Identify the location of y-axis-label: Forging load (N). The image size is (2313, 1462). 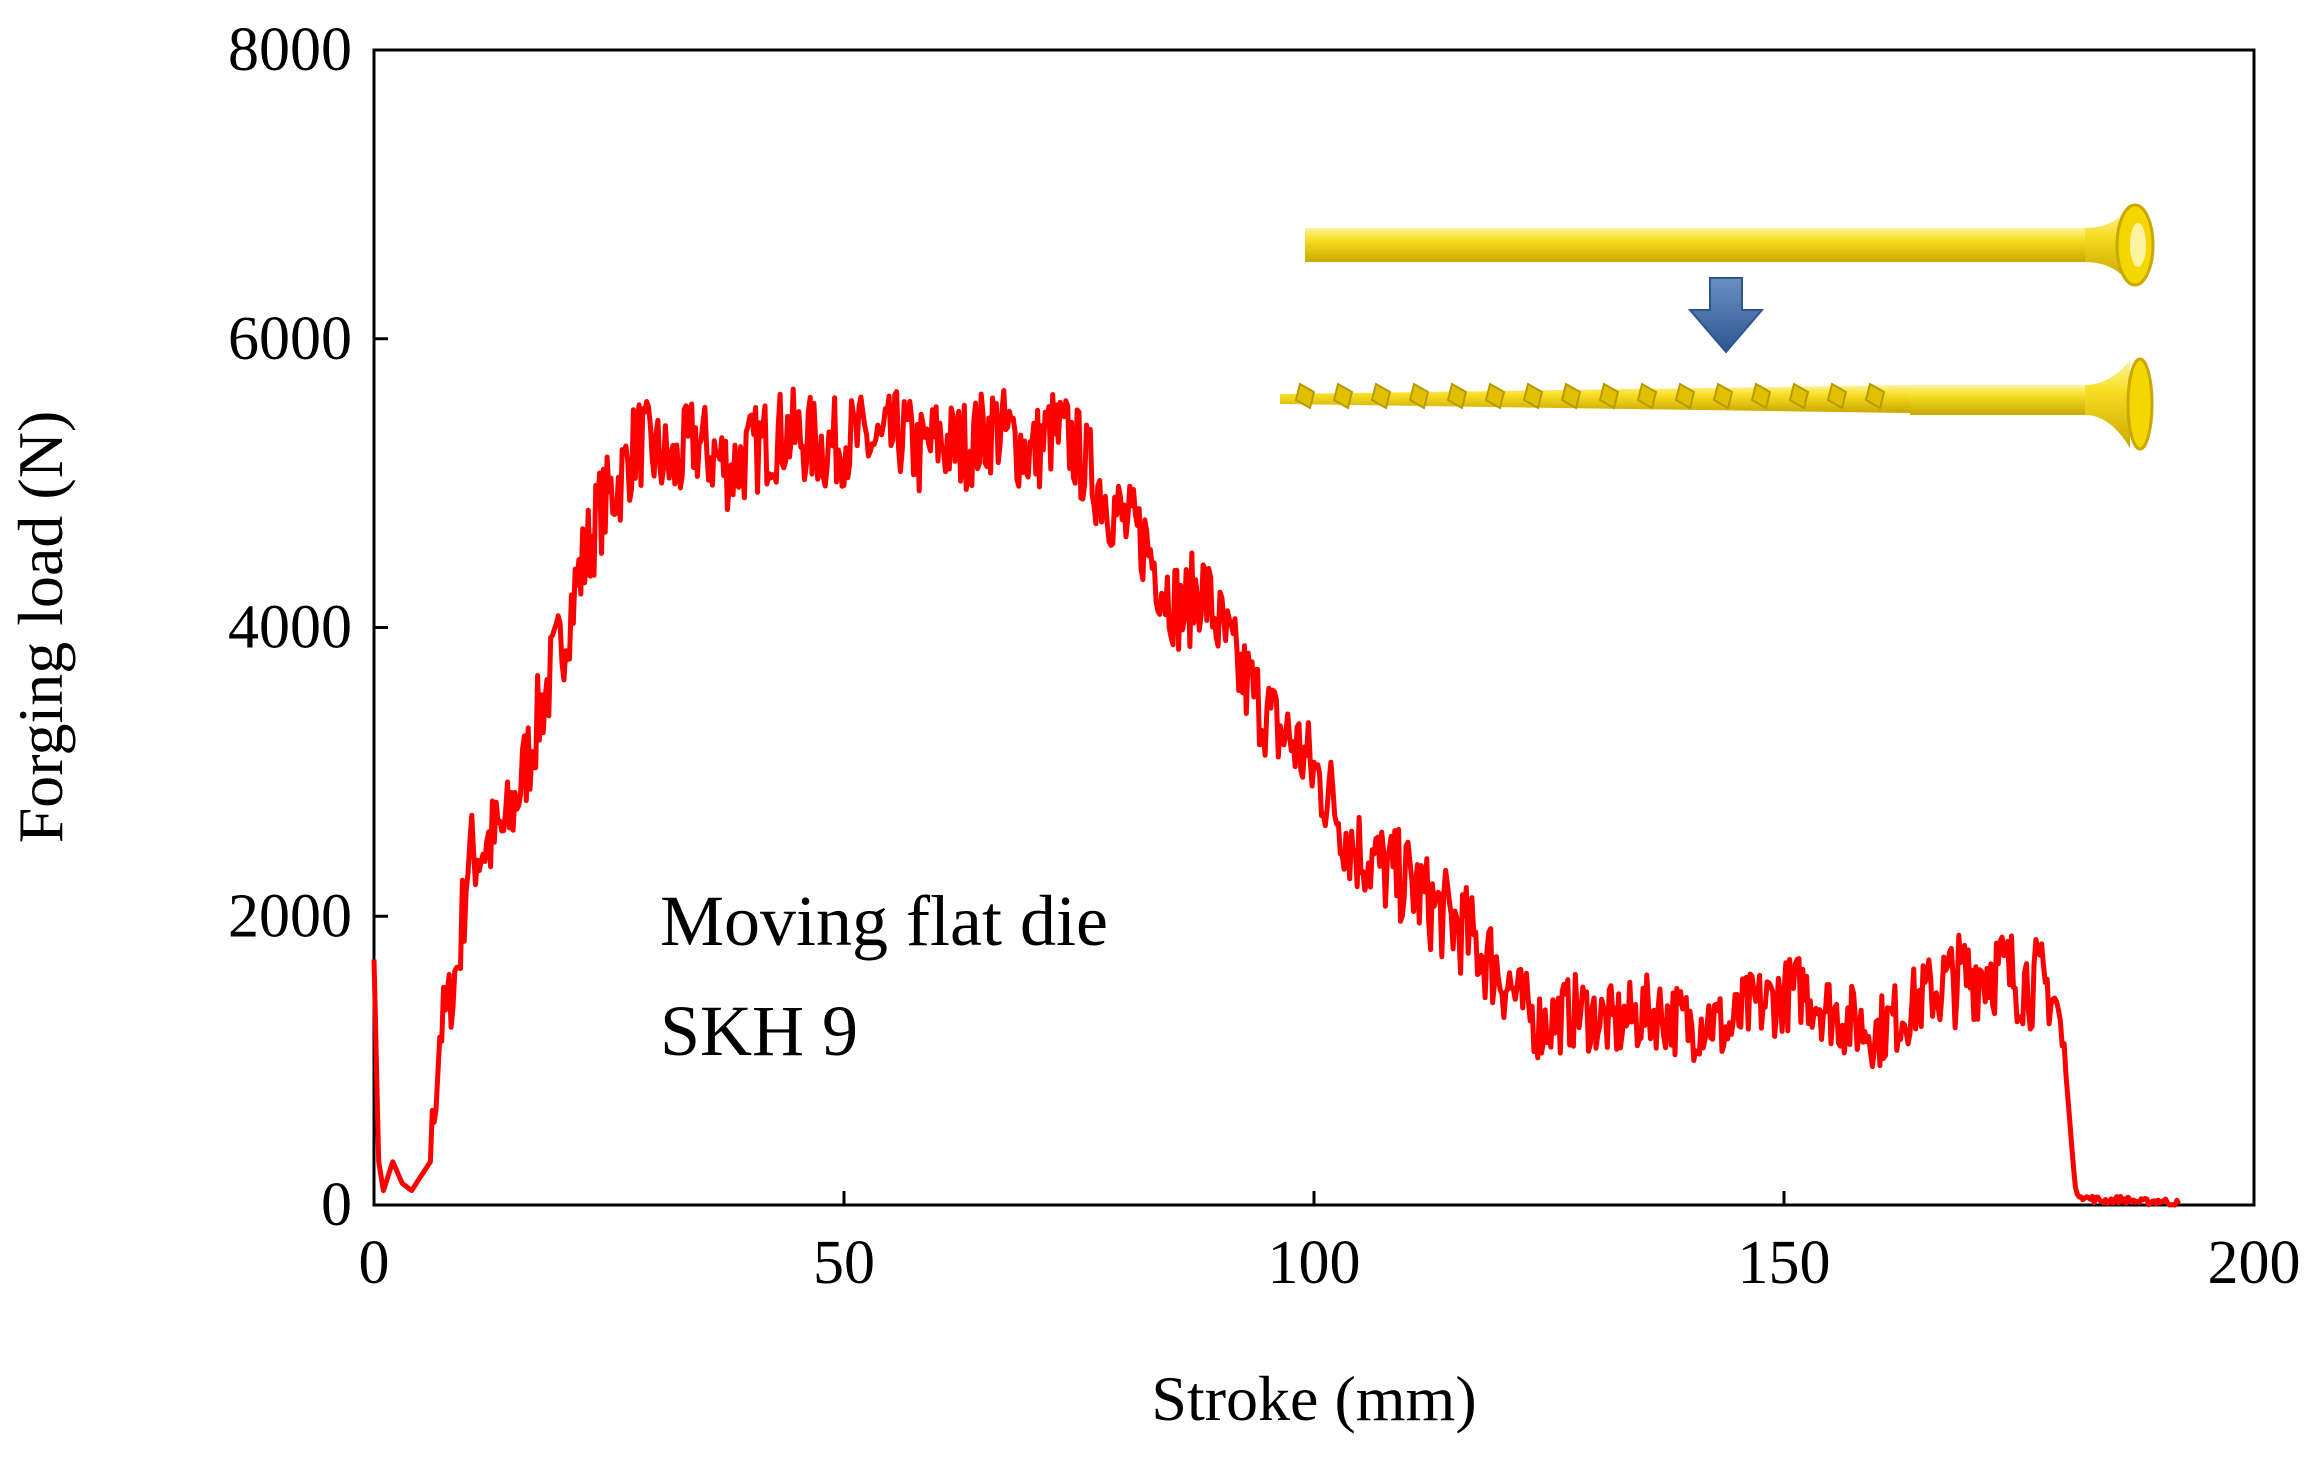
(40, 627).